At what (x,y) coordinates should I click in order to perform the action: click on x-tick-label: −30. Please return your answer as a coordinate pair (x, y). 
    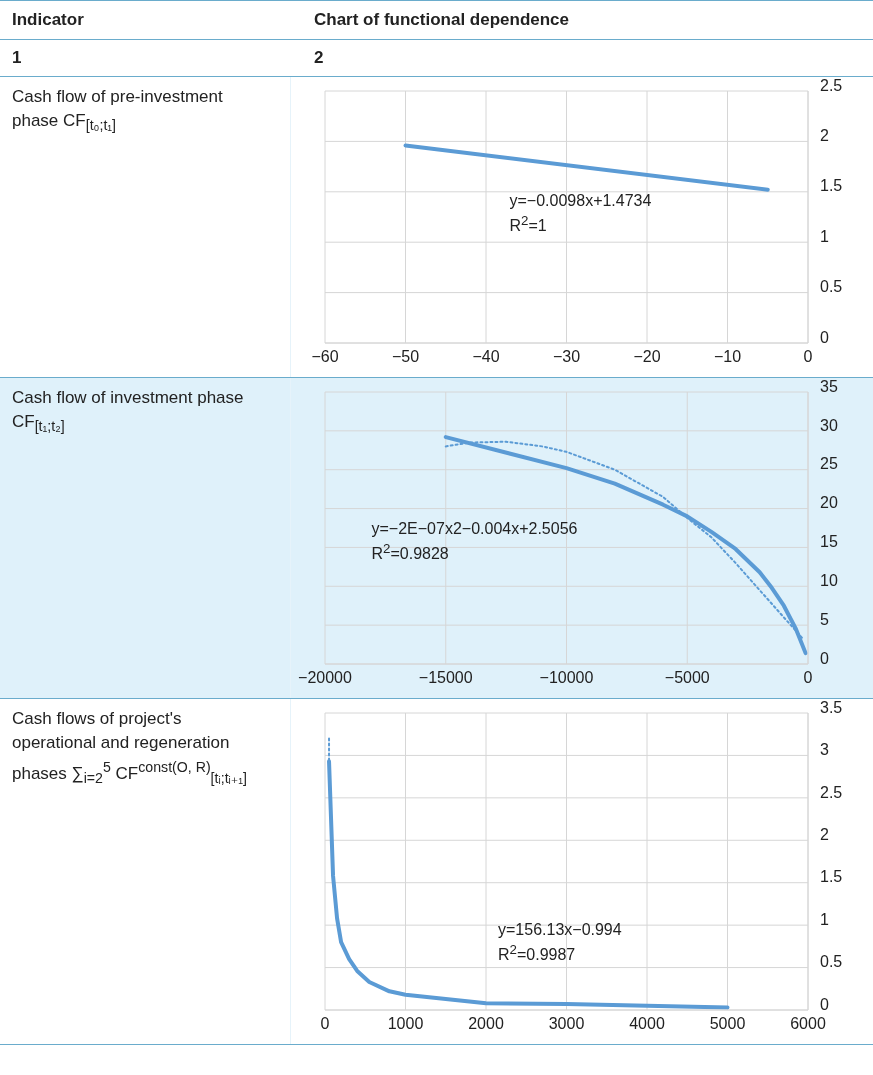
    Looking at the image, I should click on (566, 357).